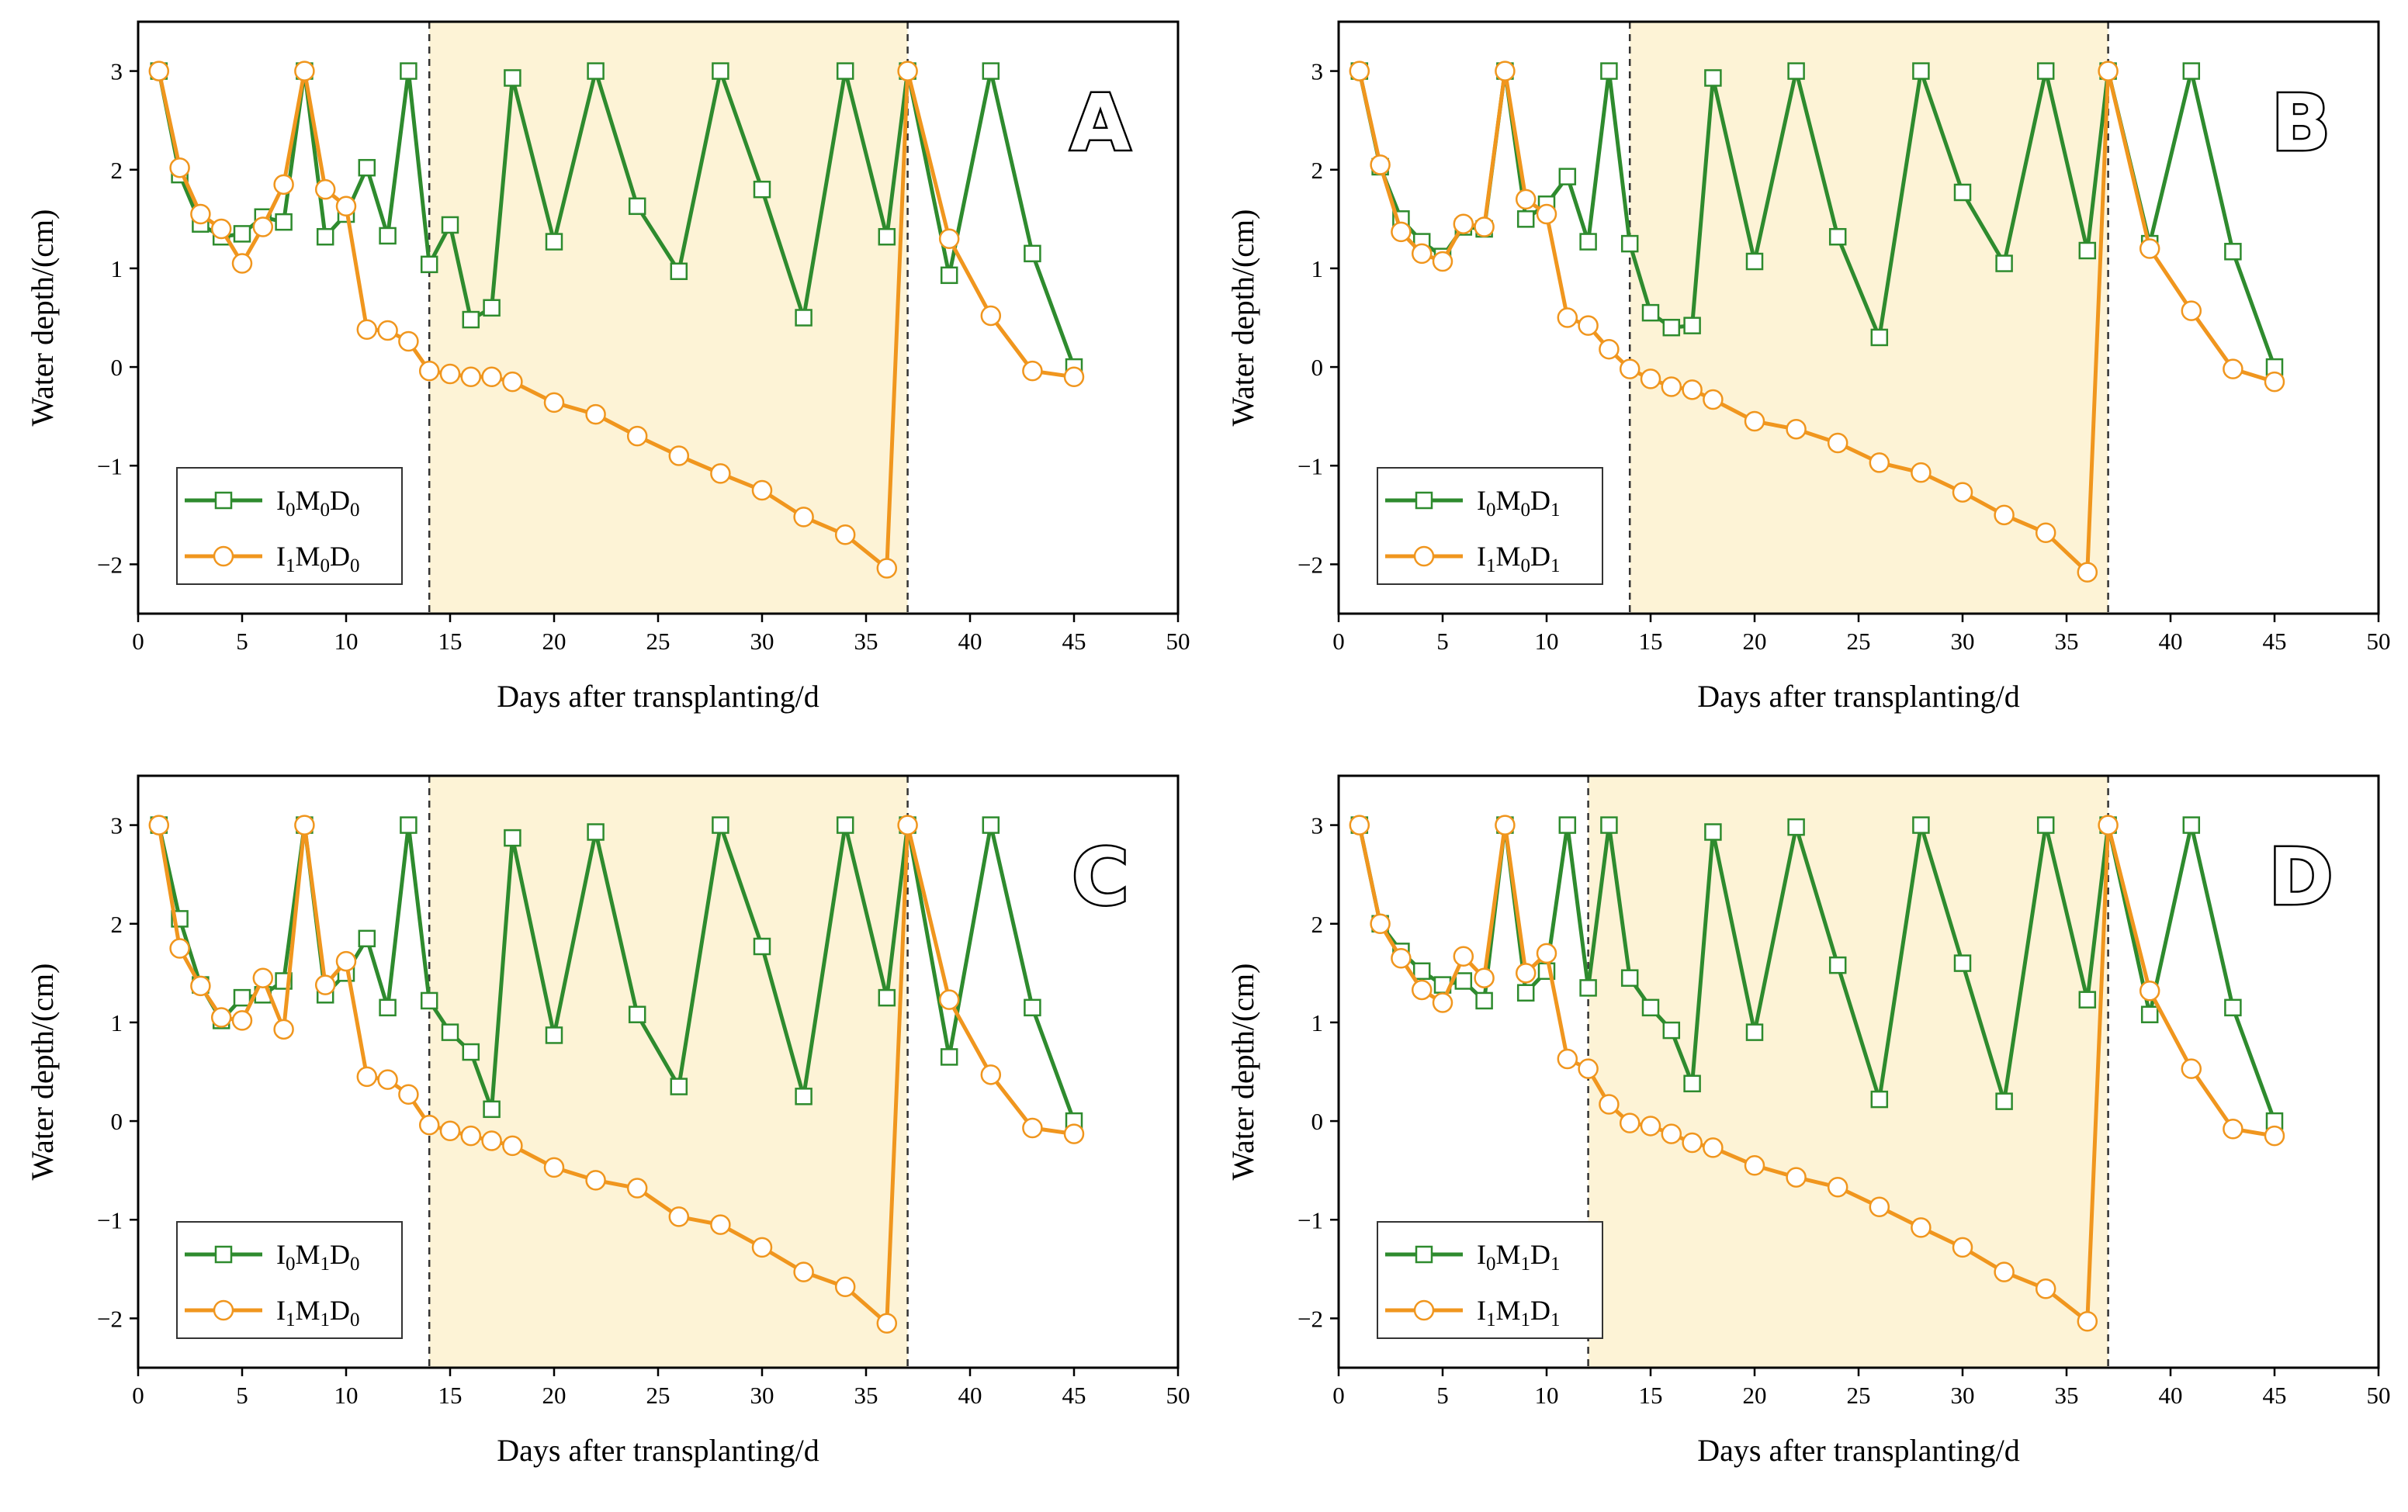 This screenshot has width=2408, height=1512. Describe the element at coordinates (117, 924) in the screenshot. I see `y-tick-label: 2` at that location.